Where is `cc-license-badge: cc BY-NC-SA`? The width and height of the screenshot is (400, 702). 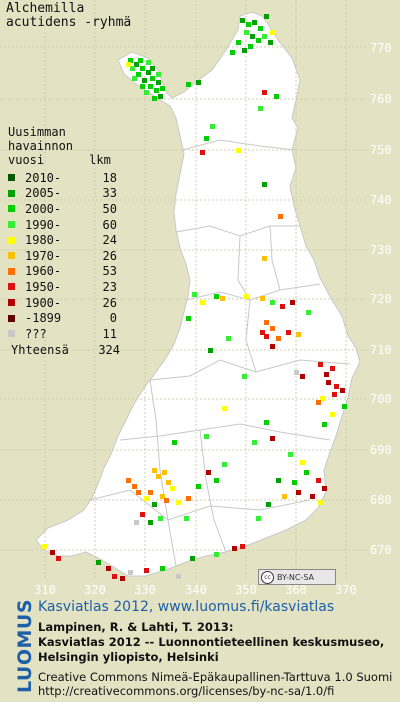 cc-license-badge: cc BY-NC-SA is located at coordinates (297, 577).